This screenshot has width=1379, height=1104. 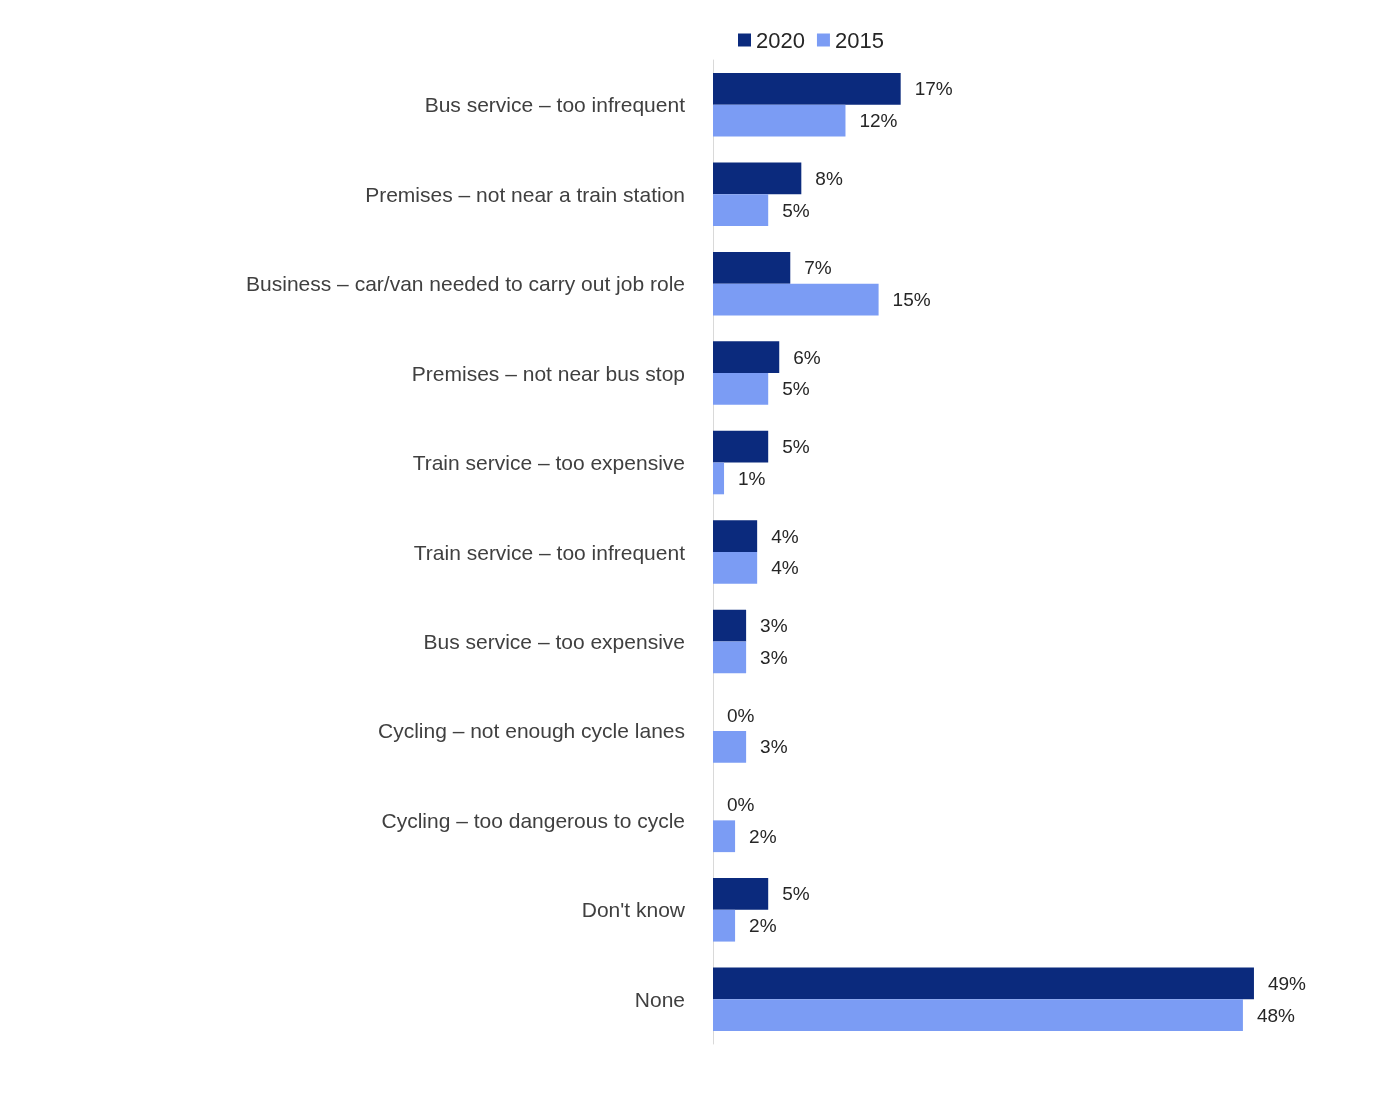 I want to click on legend-label: 2015, so click(x=859, y=40).